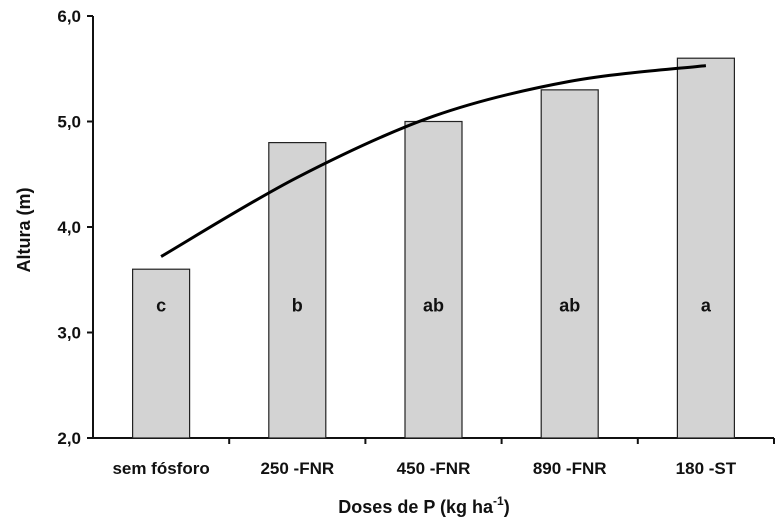 The height and width of the screenshot is (530, 782). What do you see at coordinates (69, 16) in the screenshot?
I see `y-tick-label: 6,0` at bounding box center [69, 16].